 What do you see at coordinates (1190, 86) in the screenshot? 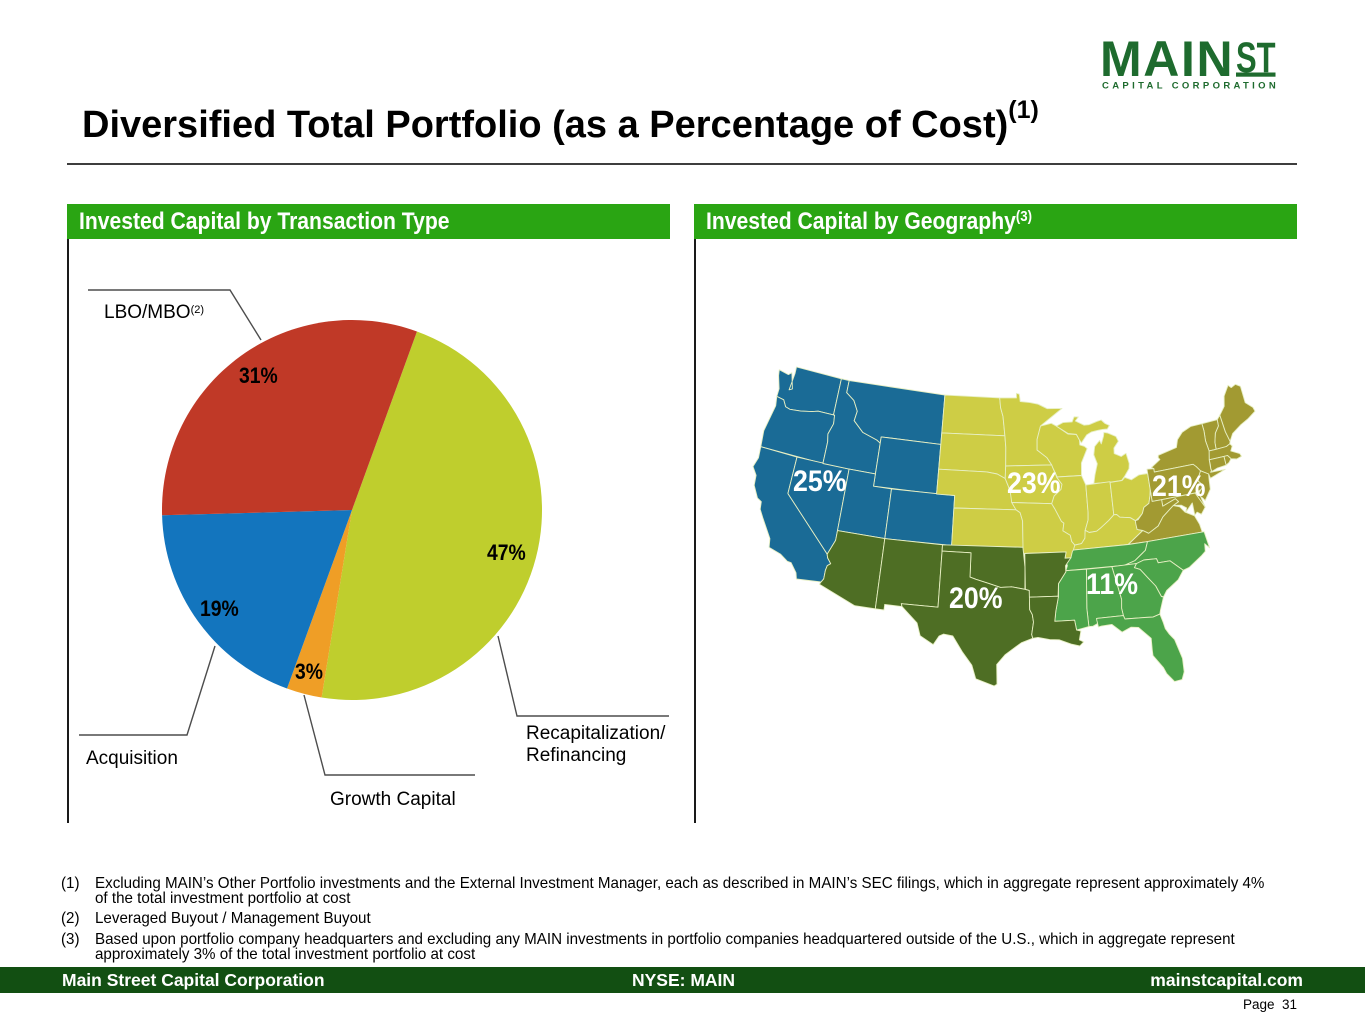
I see `svg-text: CAPITAL CORPORATION` at bounding box center [1190, 86].